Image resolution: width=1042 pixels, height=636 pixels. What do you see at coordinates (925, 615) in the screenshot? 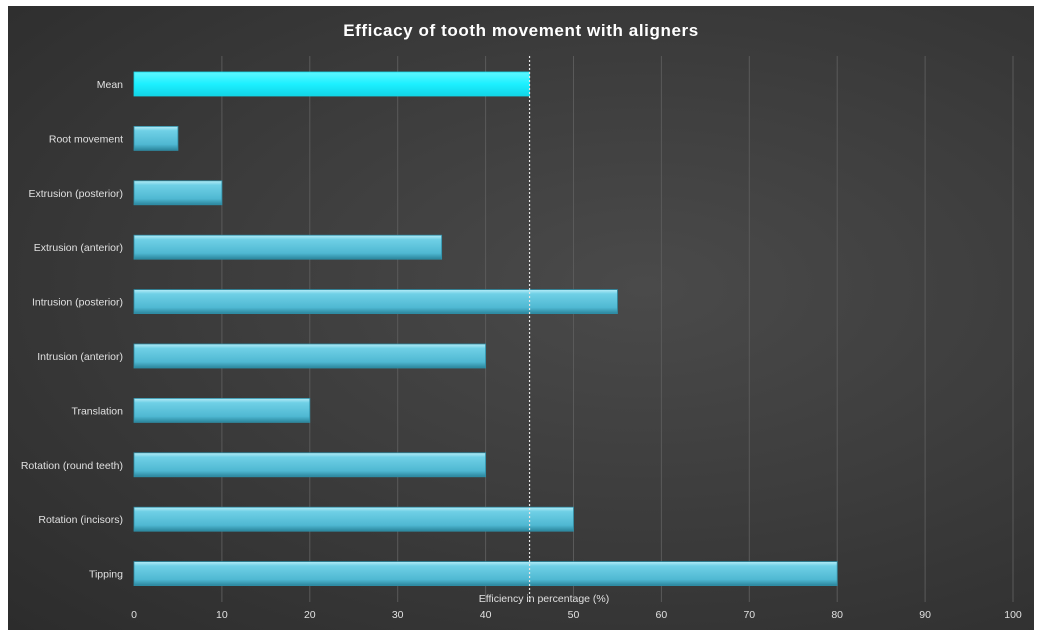
I see `x-tick-label: 90` at bounding box center [925, 615].